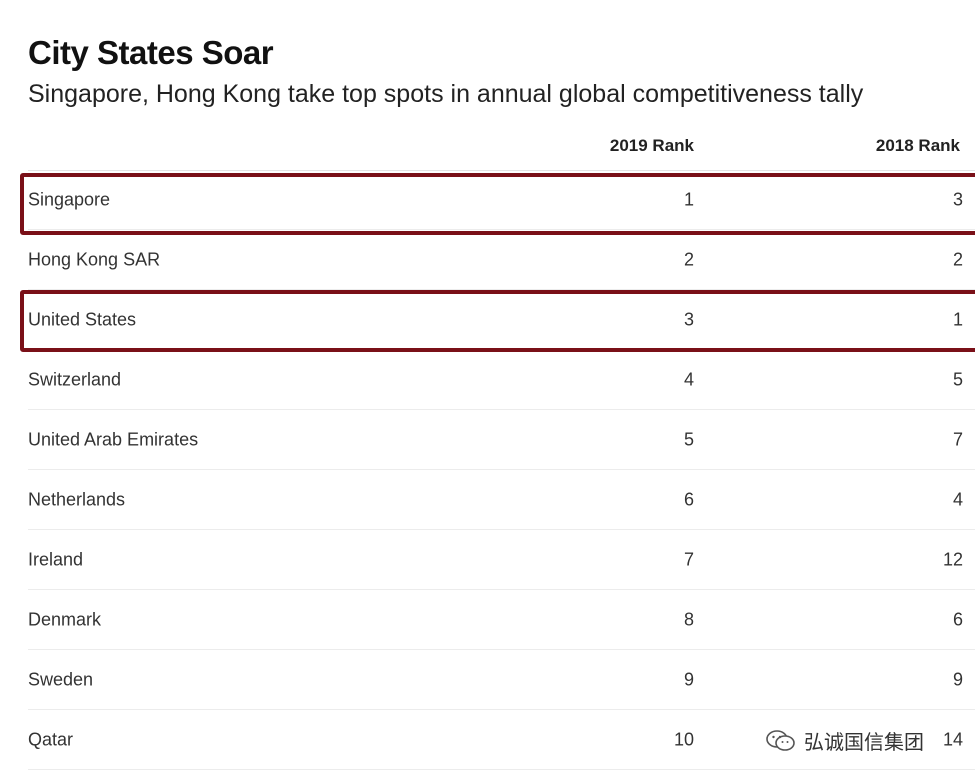 This screenshot has width=975, height=778. Describe the element at coordinates (487, 320) in the screenshot. I see `table-row: United States 3 1` at that location.